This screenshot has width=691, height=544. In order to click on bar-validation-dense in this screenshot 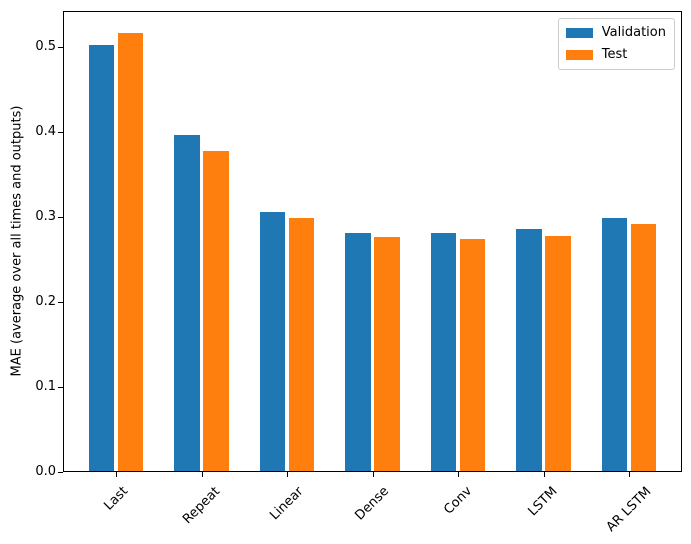, I will do `click(358, 352)`.